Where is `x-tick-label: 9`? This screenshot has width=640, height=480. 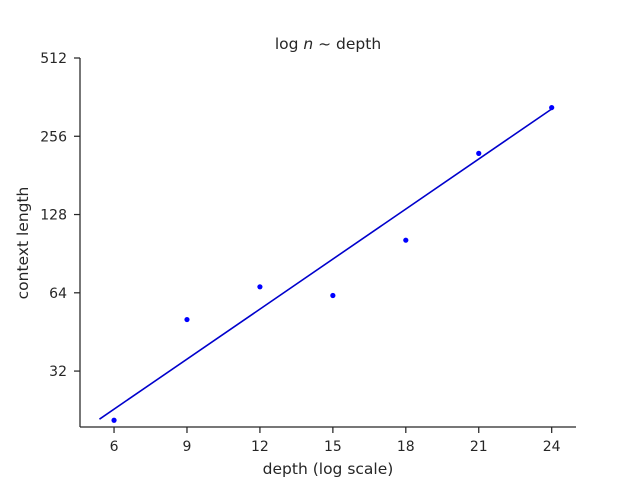 x-tick-label: 9 is located at coordinates (187, 447).